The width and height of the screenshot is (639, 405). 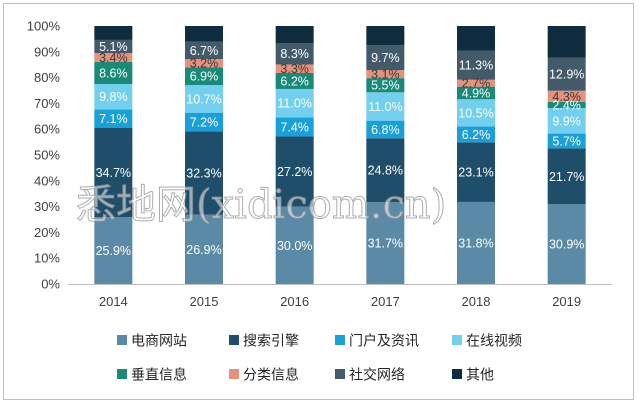 I want to click on data-label-2014-3: 9.8%, so click(x=113, y=97).